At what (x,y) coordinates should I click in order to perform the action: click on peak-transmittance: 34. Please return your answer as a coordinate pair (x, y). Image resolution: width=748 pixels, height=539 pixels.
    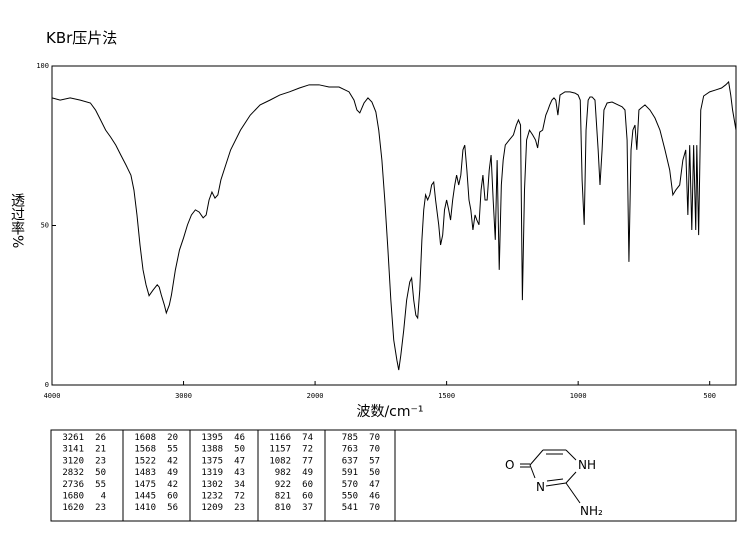
    Looking at the image, I should click on (239, 485).